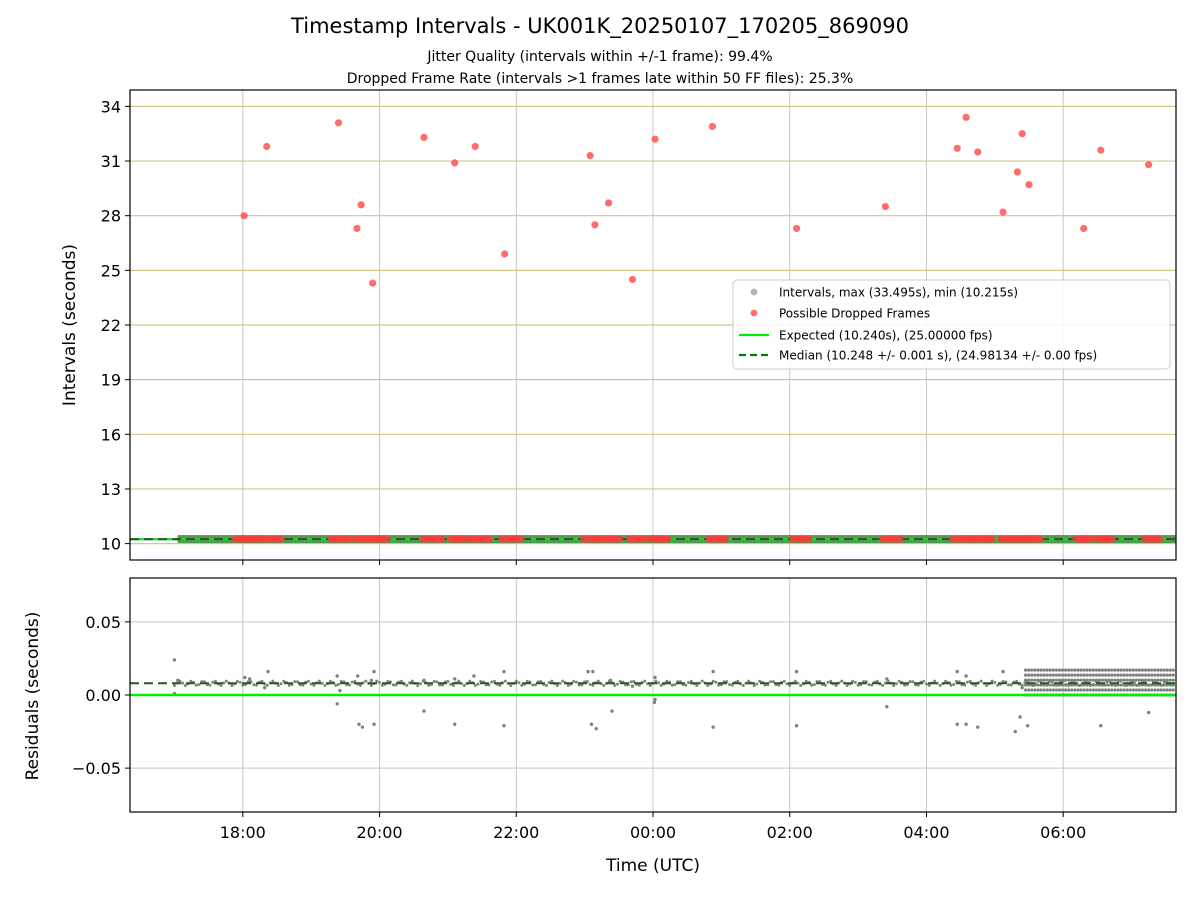 This screenshot has height=900, width=1200. I want to click on y-axis-label-intervals: Intervals (seconds), so click(70, 325).